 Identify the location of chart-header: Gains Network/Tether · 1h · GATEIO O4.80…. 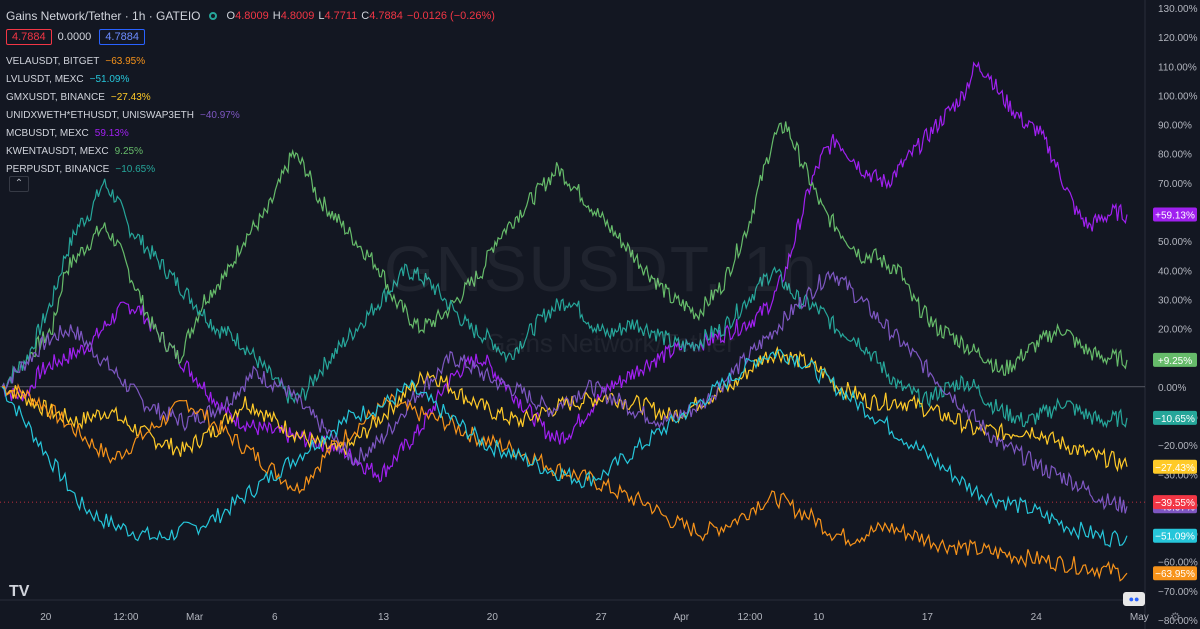
(252, 16).